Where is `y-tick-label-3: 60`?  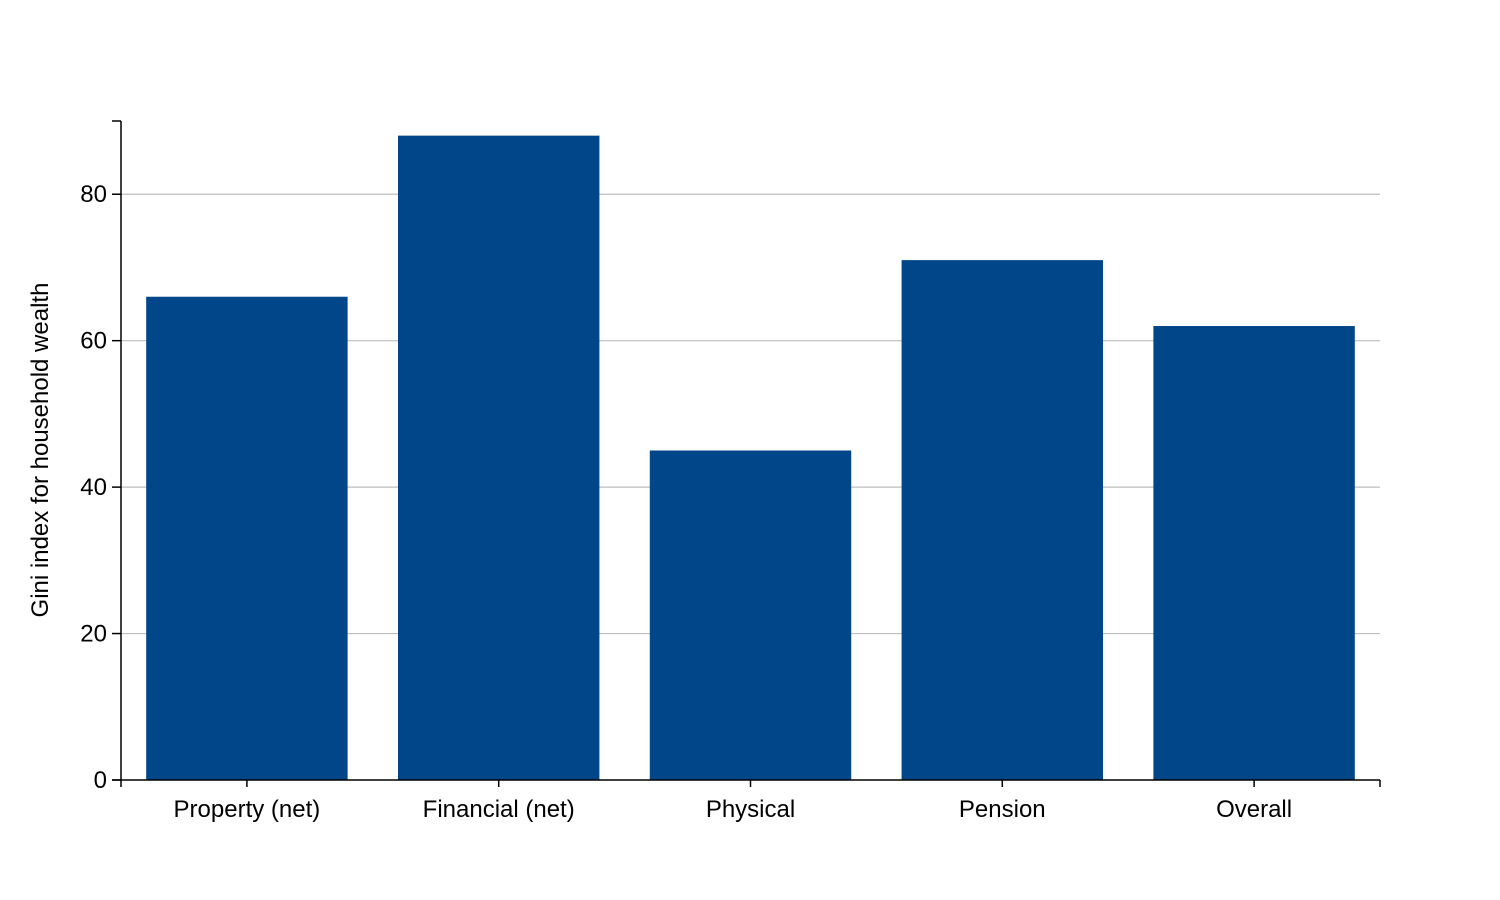
y-tick-label-3: 60 is located at coordinates (93, 341).